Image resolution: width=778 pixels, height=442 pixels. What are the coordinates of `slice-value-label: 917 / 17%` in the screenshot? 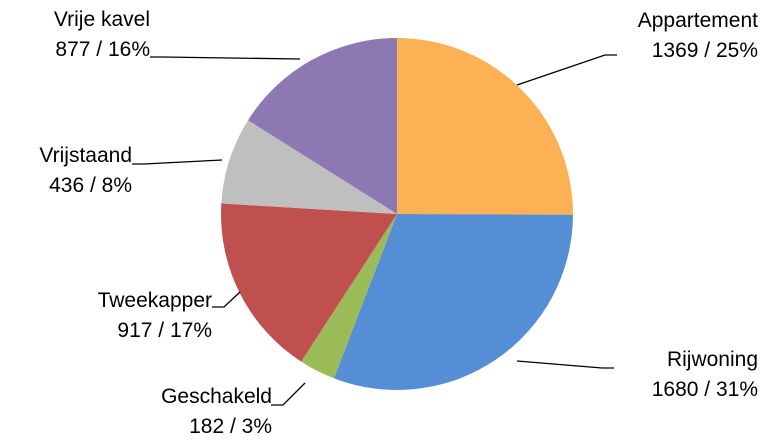 It's located at (164, 330).